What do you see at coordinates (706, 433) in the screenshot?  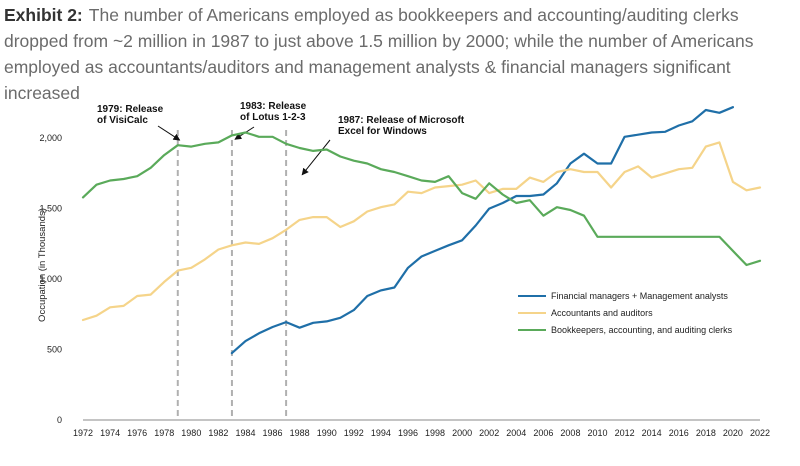 I see `x-tick-label: 2018` at bounding box center [706, 433].